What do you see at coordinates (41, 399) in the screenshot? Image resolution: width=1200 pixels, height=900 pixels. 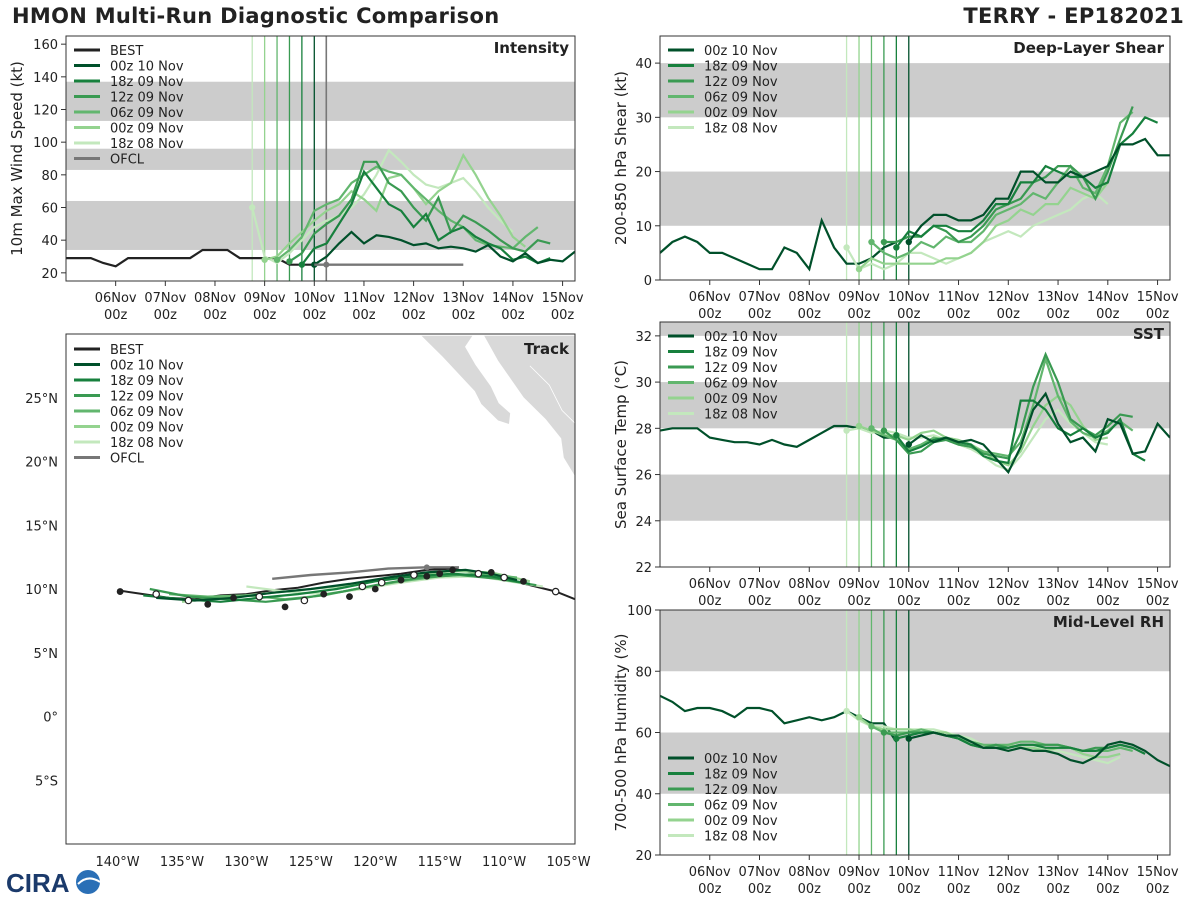 I see `track-ytick-label: 25°N` at bounding box center [41, 399].